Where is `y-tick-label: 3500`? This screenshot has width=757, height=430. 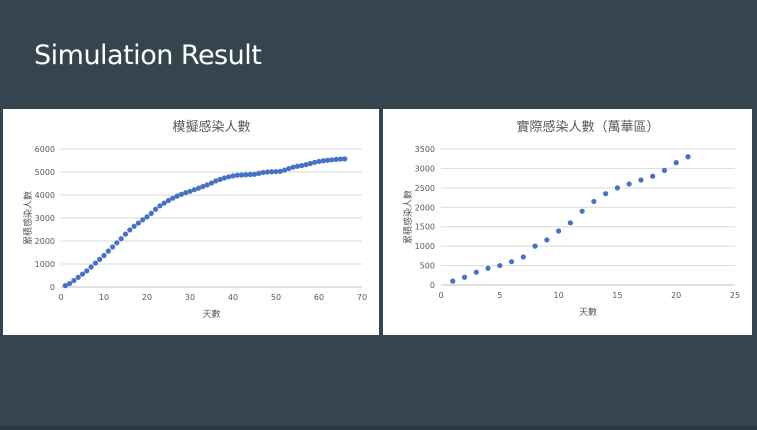 y-tick-label: 3500 is located at coordinates (425, 149).